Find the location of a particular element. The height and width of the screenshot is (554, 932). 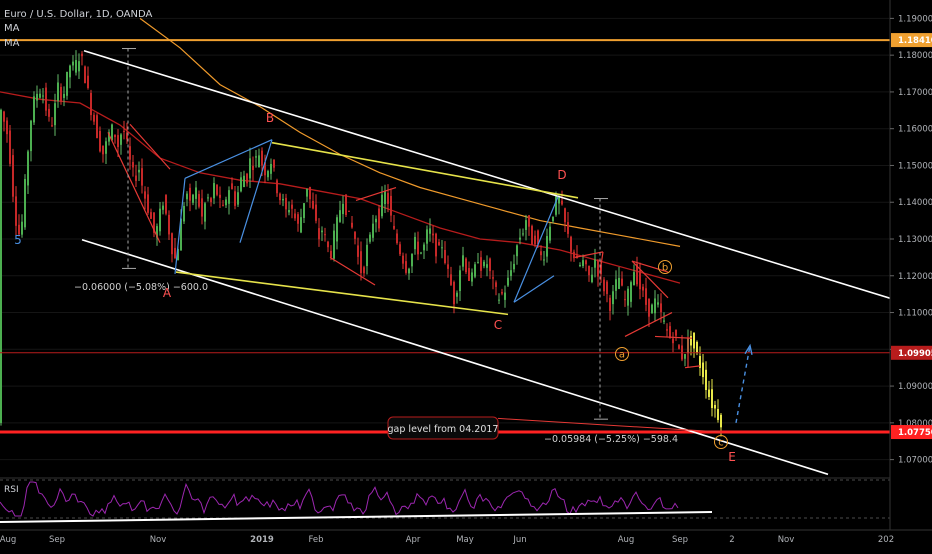

wave-blue-line is located at coordinates (534, 289).